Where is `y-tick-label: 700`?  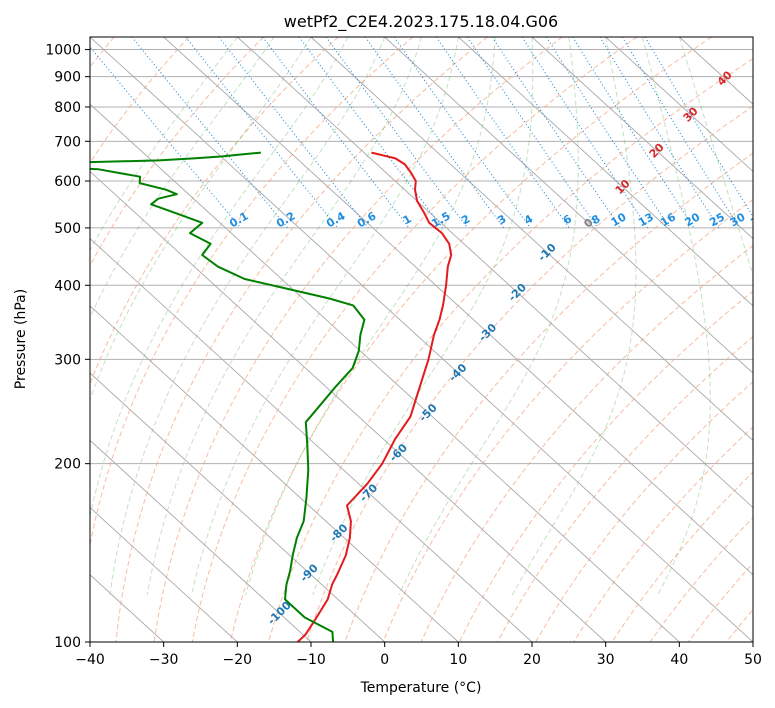 y-tick-label: 700 is located at coordinates (67, 142).